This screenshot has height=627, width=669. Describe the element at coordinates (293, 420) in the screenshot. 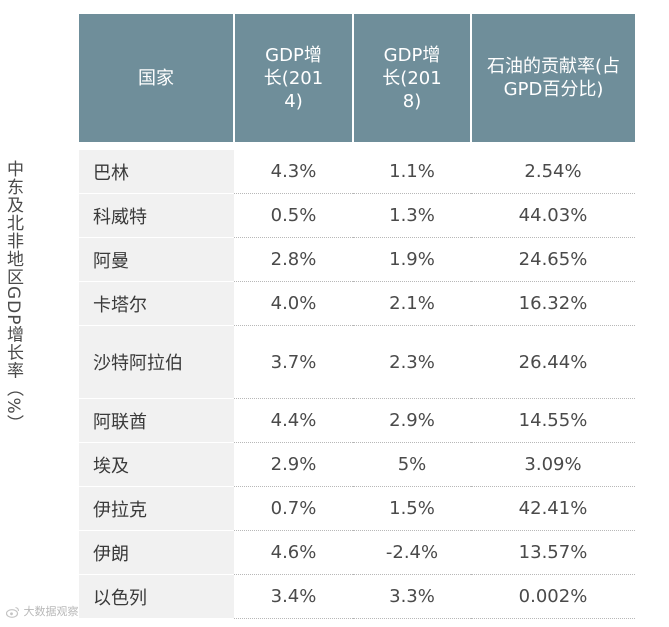

I see `cell-gdp-2014: 4.4%` at that location.